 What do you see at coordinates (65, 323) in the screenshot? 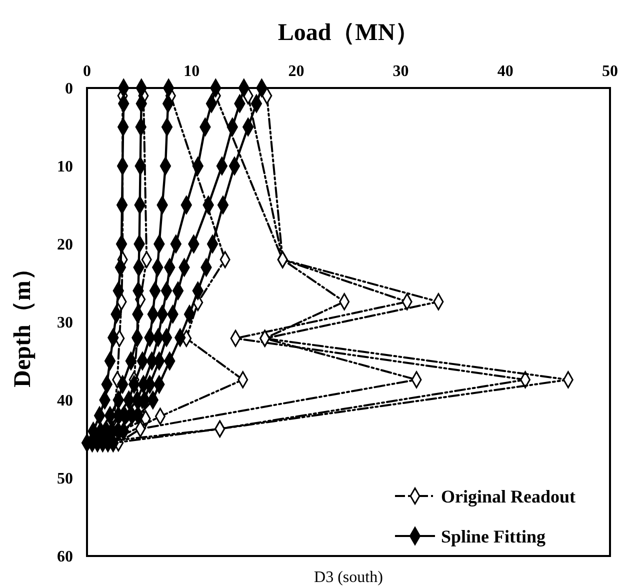
I see `y-tick-label: 30` at bounding box center [65, 323].